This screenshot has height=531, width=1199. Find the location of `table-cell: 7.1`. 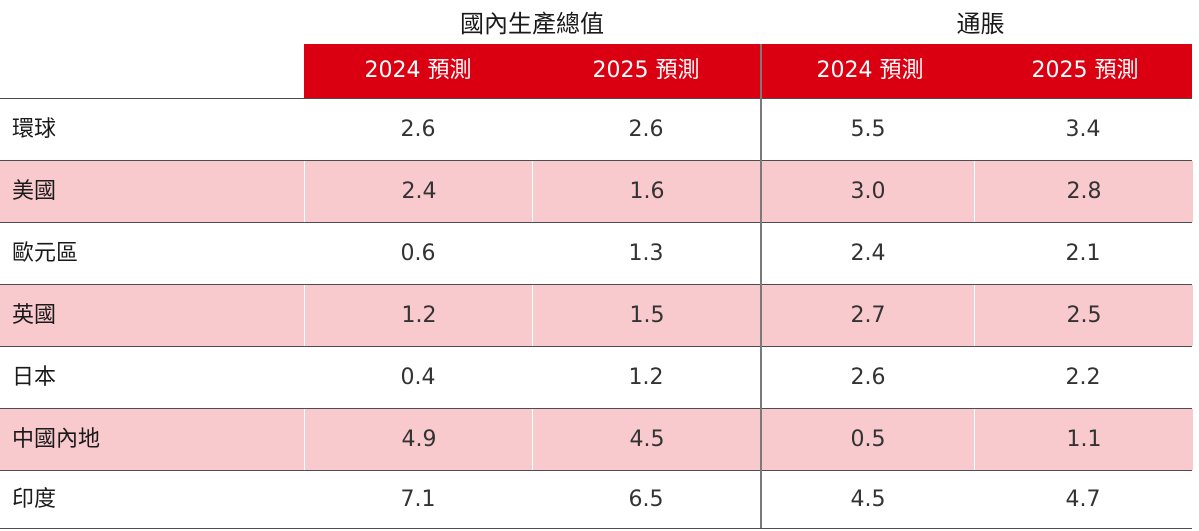

table-cell: 7.1 is located at coordinates (418, 499).